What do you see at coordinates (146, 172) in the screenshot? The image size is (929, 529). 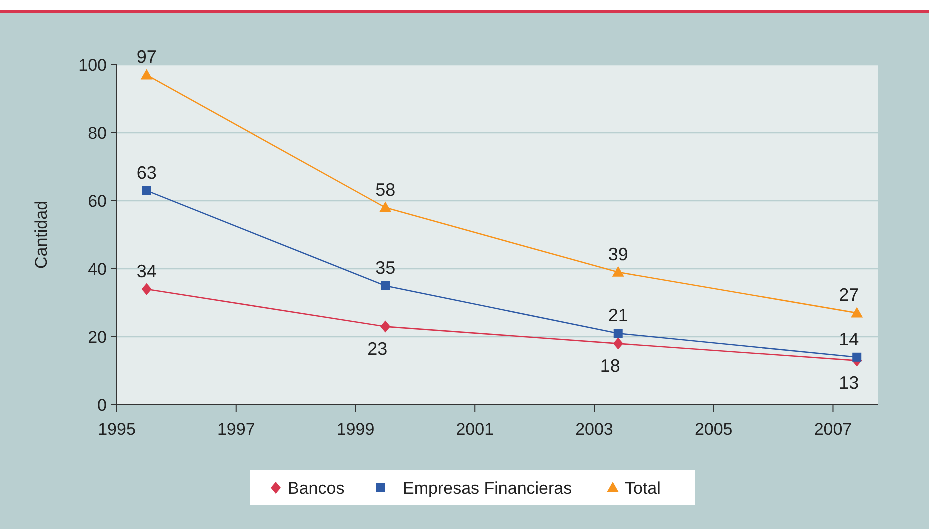 I see `data-label: 63` at bounding box center [146, 172].